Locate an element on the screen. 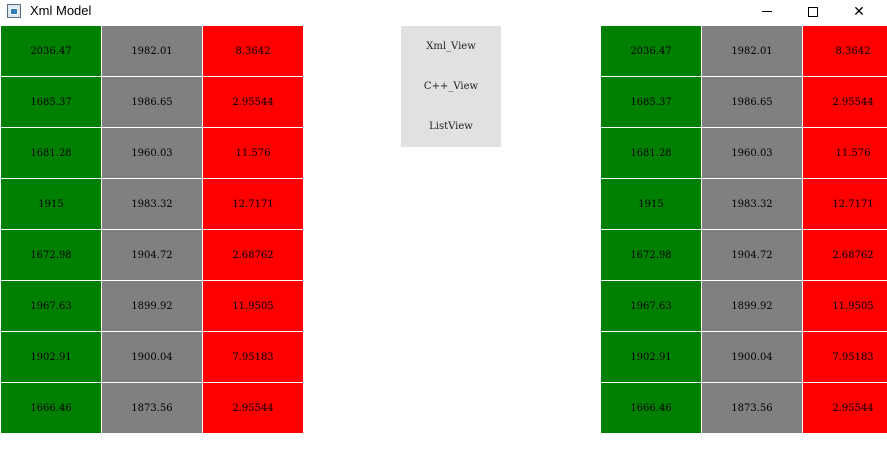 Image resolution: width=887 pixels, height=456 pixels. maximize-icon is located at coordinates (813, 11).